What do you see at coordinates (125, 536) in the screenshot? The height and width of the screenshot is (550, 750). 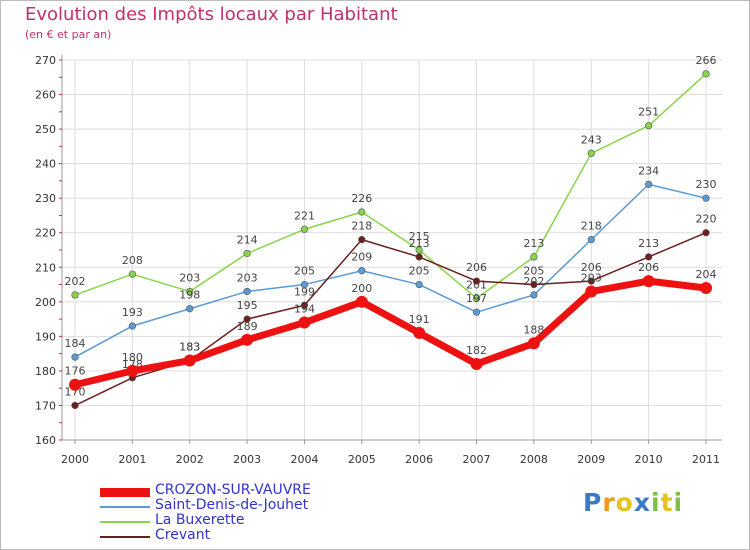 I see `legend-swatch-crevant` at bounding box center [125, 536].